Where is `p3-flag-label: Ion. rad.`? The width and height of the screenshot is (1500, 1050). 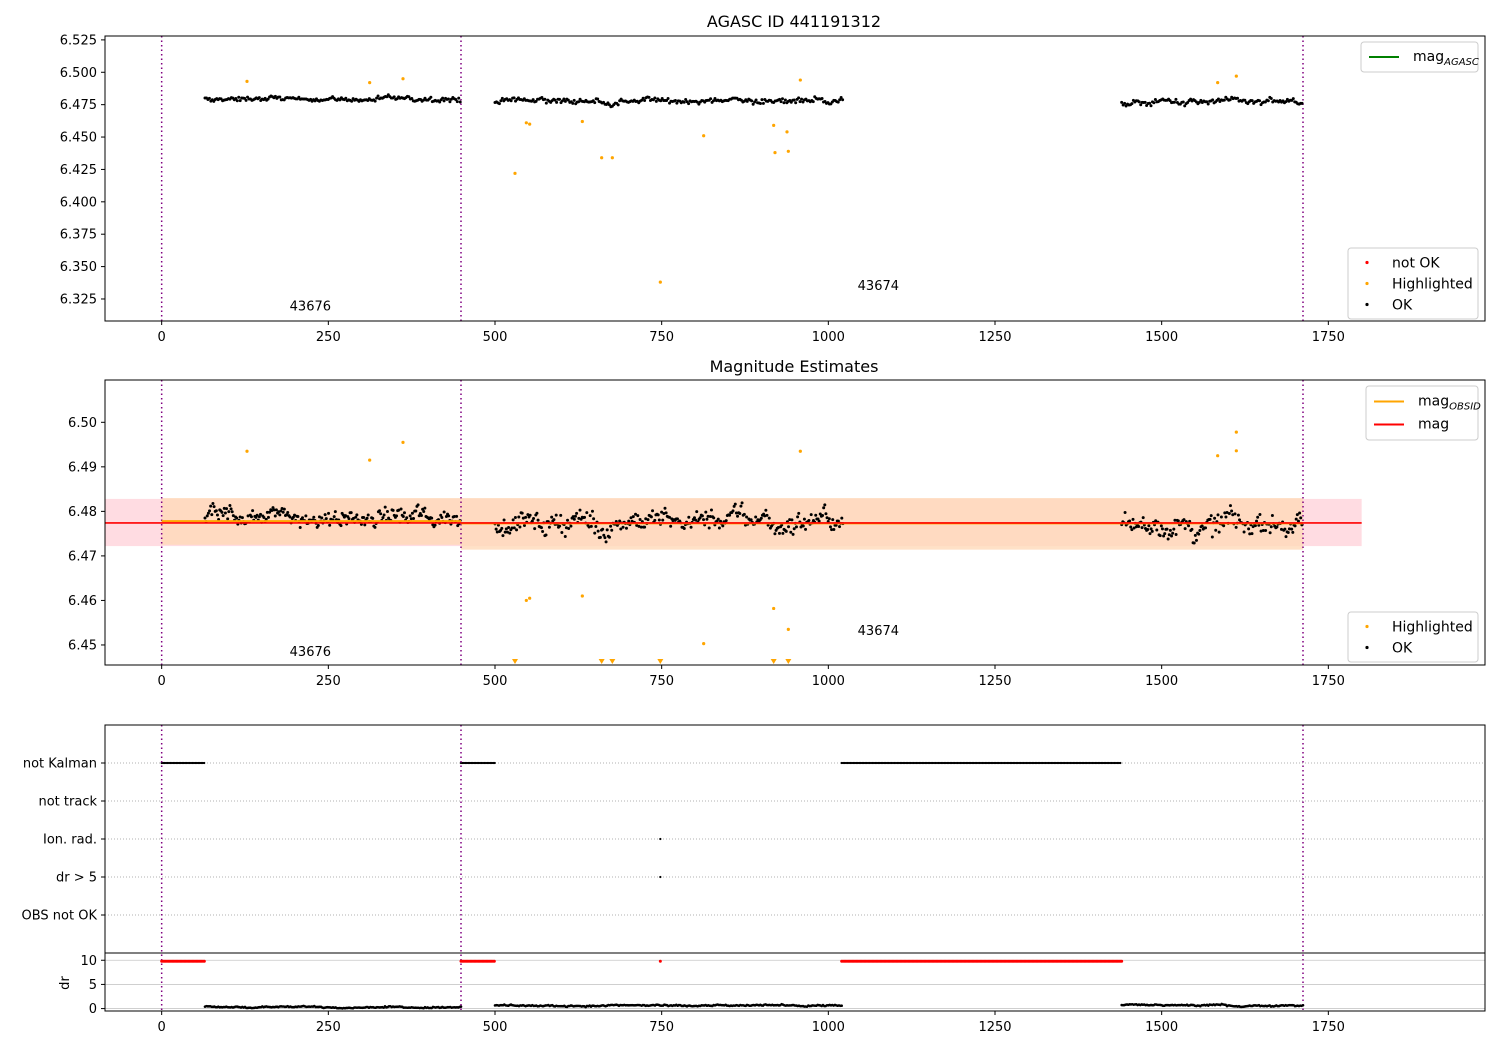 p3-flag-label: Ion. rad. is located at coordinates (70, 840).